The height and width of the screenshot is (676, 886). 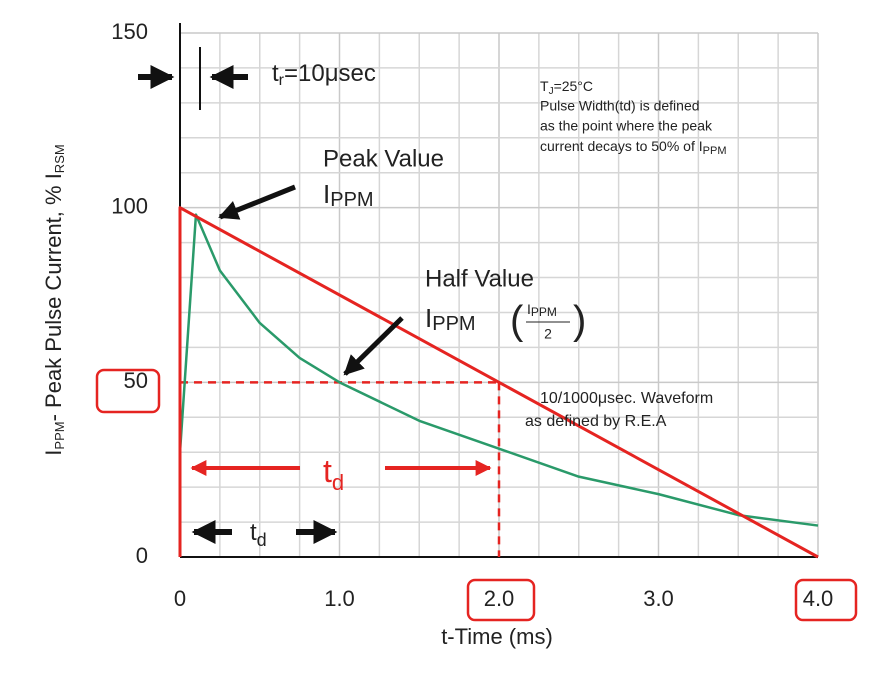 What do you see at coordinates (579, 321) in the screenshot?
I see `paren: )` at bounding box center [579, 321].